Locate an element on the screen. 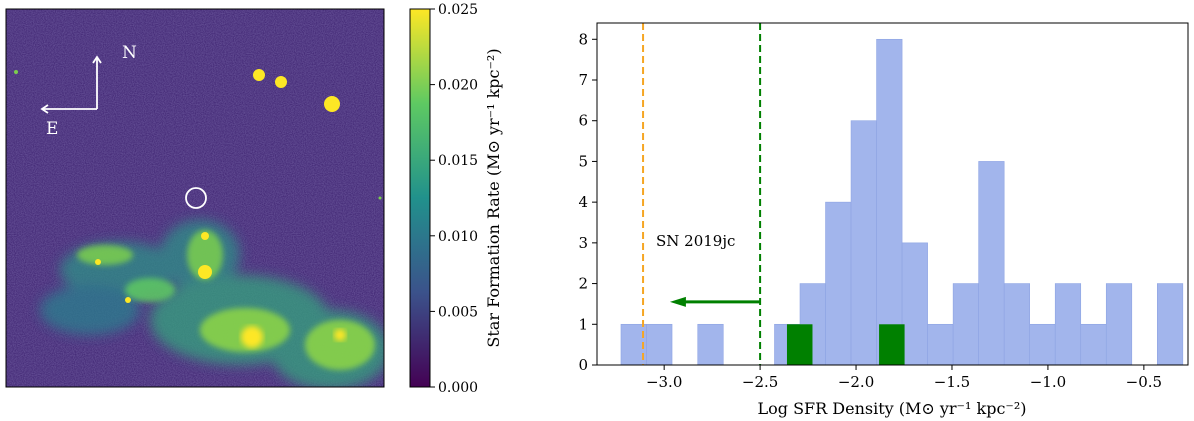 The image size is (1194, 421). y-tick-label: 0 is located at coordinates (583, 365).